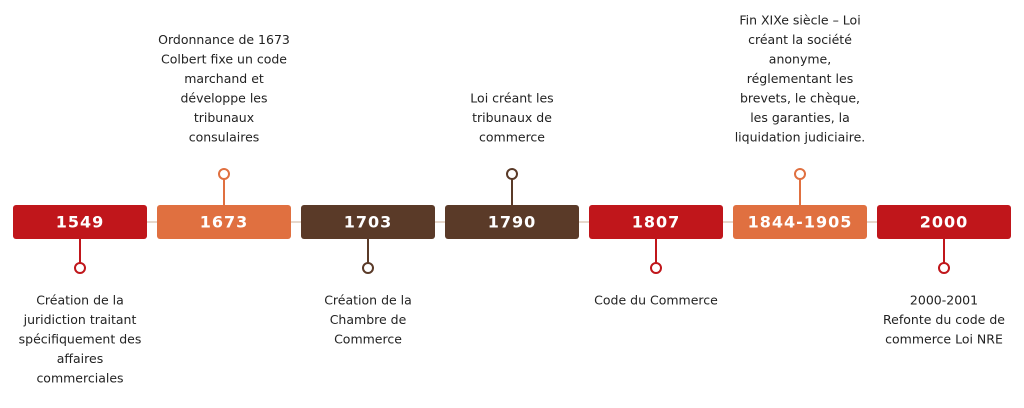 The image size is (1024, 408). Describe the element at coordinates (224, 39) in the screenshot. I see `event-description: Ordonnance de 1673` at that location.